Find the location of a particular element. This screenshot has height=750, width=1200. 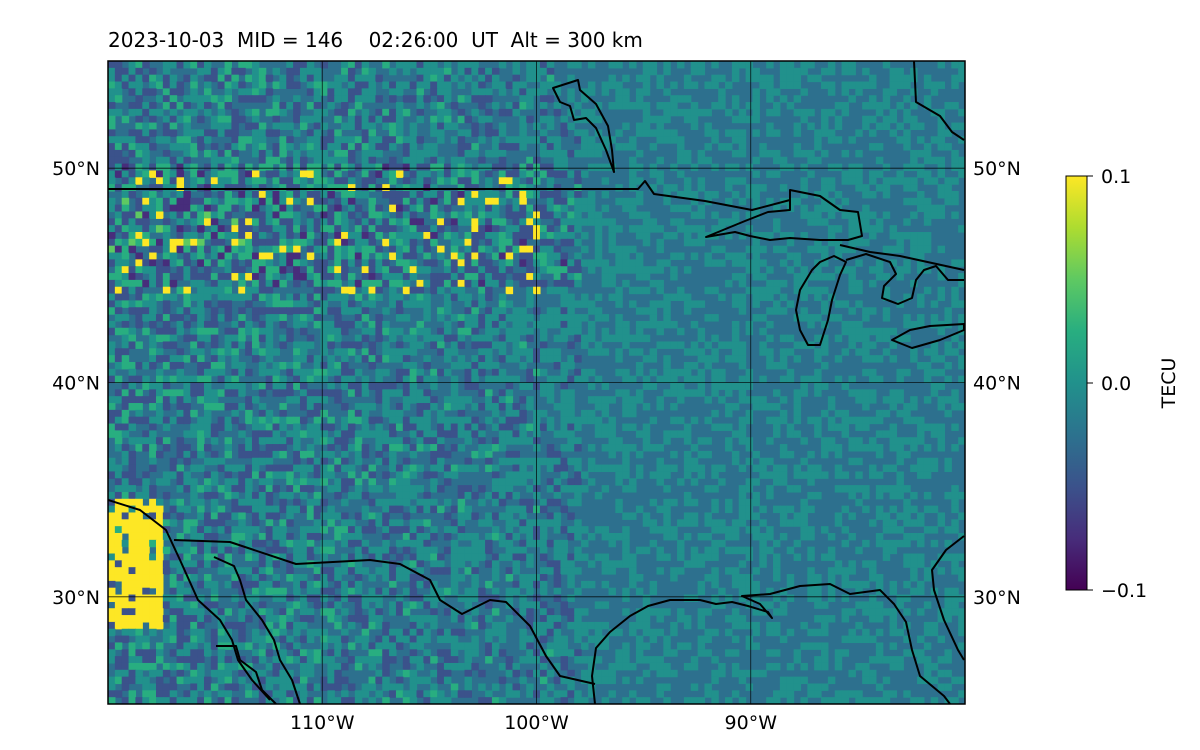

colorbar-ticks: 0.1 0.0 −0.1 is located at coordinates (1117, 384).